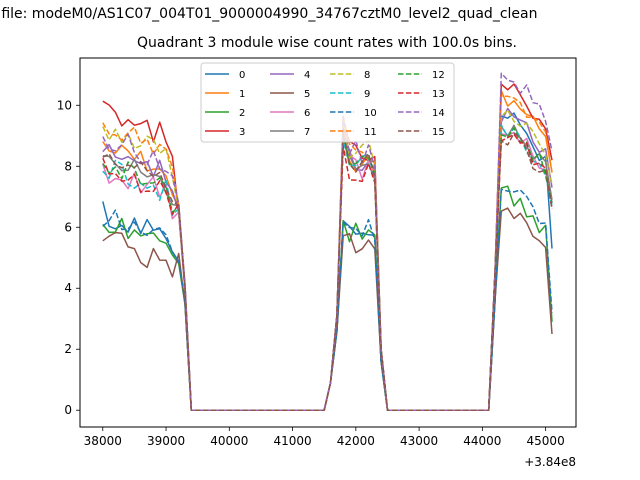  Describe the element at coordinates (356, 441) in the screenshot. I see `x-tick-label: 42000` at that location.